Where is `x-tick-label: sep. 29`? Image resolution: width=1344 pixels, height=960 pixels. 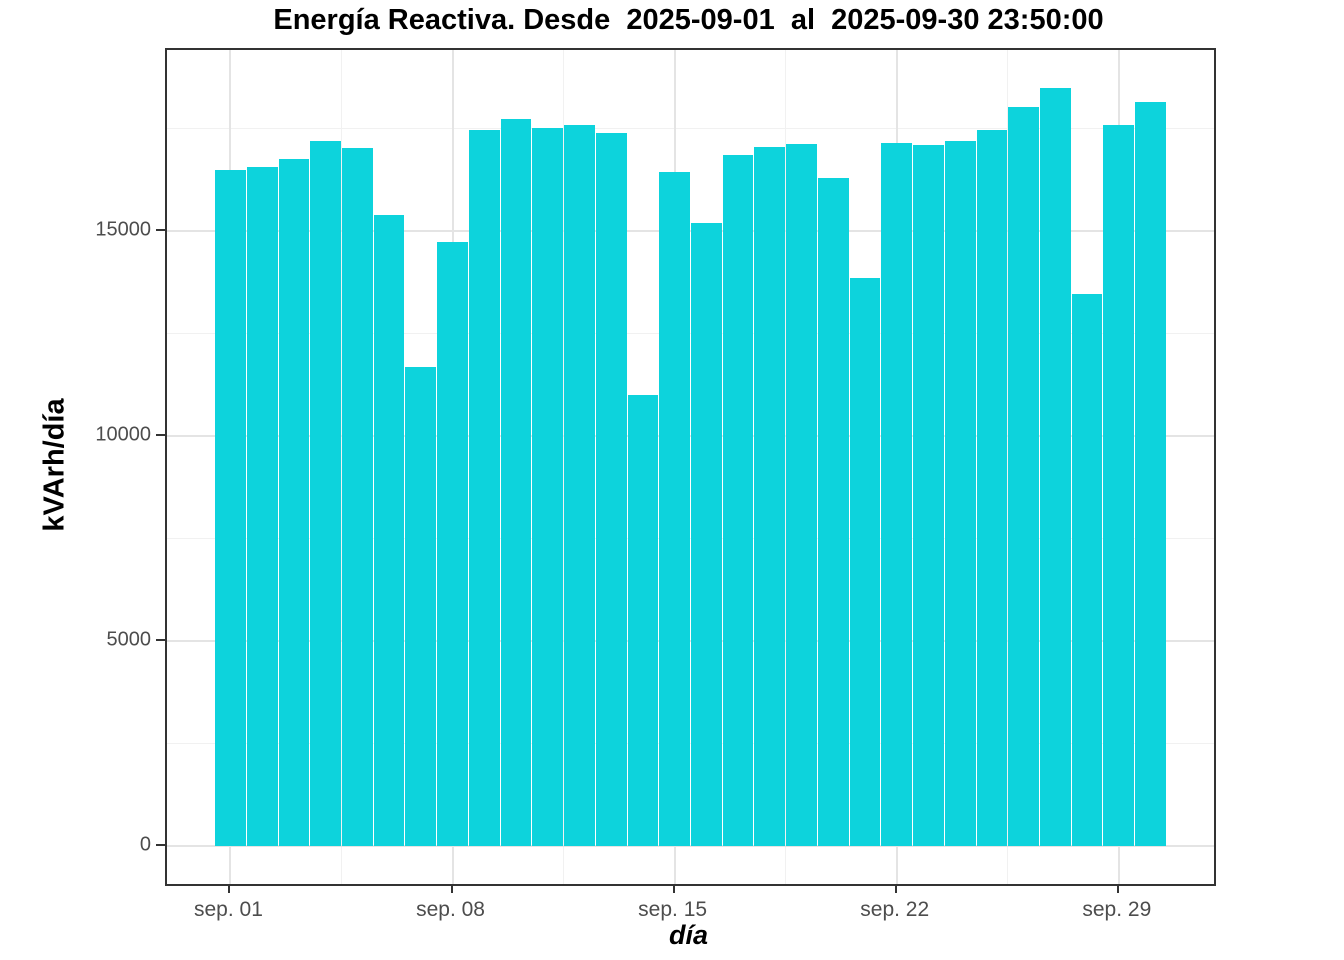
x-tick-label: sep. 29 is located at coordinates (1117, 909).